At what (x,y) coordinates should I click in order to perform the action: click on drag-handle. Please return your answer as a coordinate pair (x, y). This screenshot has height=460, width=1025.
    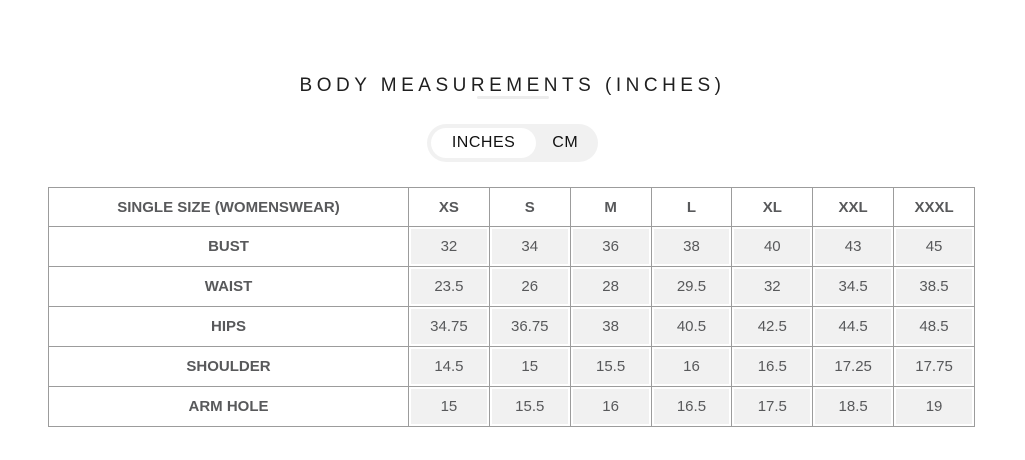
    Looking at the image, I should click on (512, 97).